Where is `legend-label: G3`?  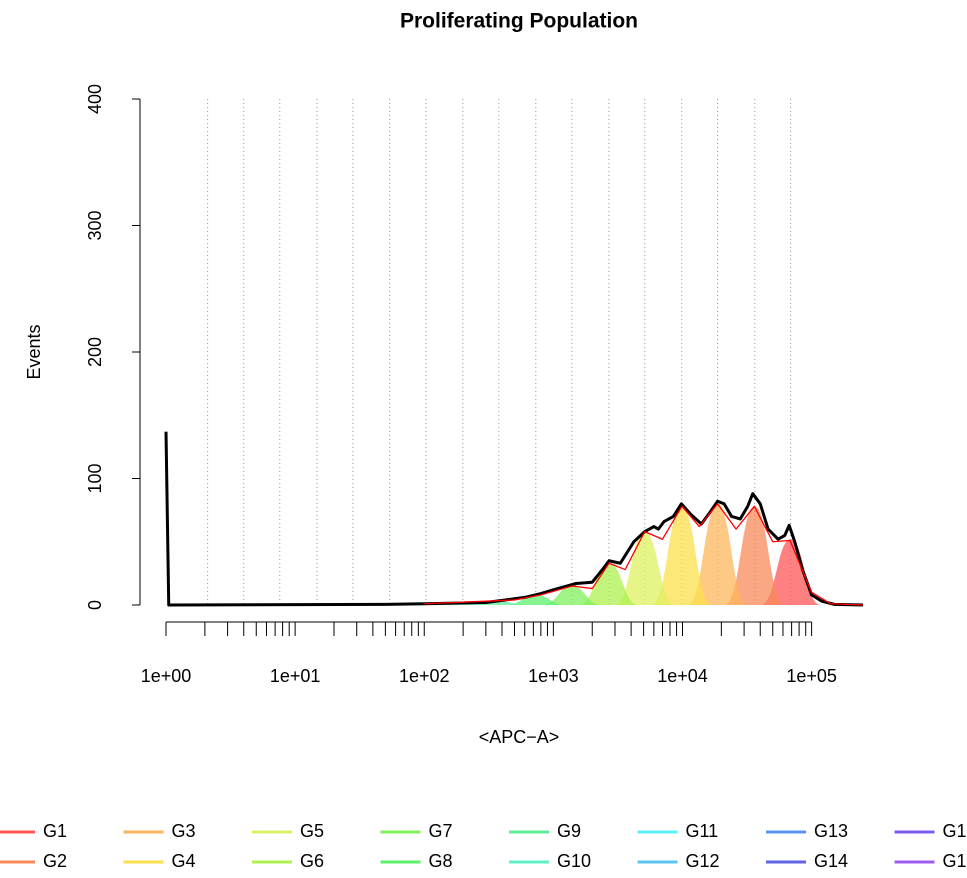
legend-label: G3 is located at coordinates (184, 831).